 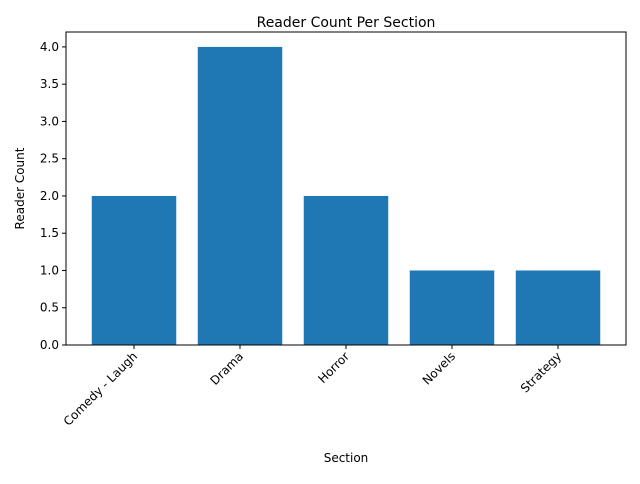 What do you see at coordinates (49, 121) in the screenshot?
I see `y-tick-label: 3.0` at bounding box center [49, 121].